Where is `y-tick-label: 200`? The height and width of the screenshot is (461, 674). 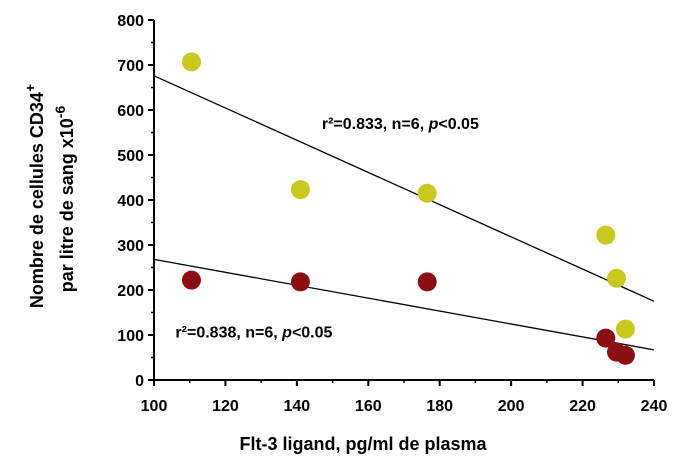
y-tick-label: 200 is located at coordinates (130, 291).